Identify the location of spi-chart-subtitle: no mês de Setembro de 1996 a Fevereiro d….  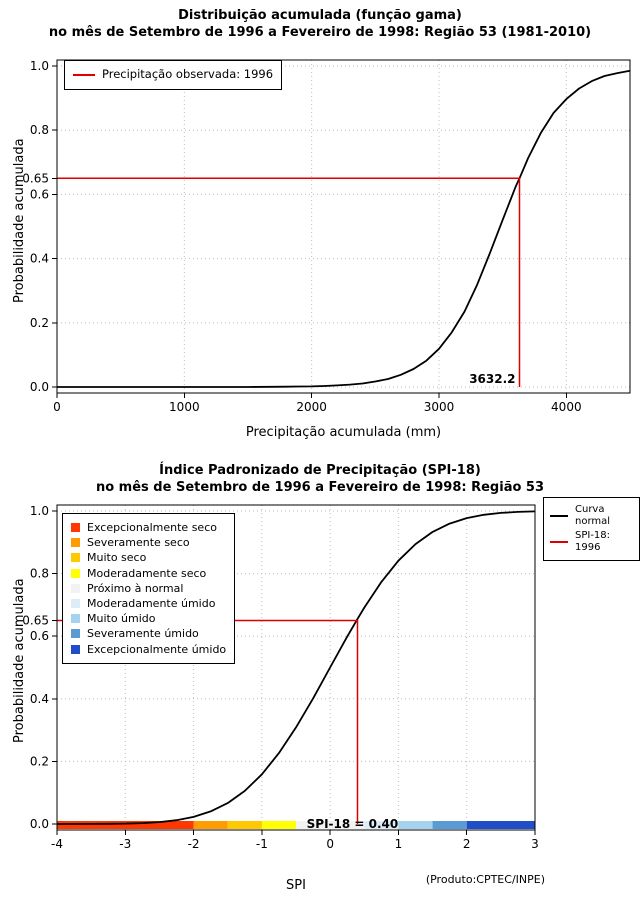
(320, 487).